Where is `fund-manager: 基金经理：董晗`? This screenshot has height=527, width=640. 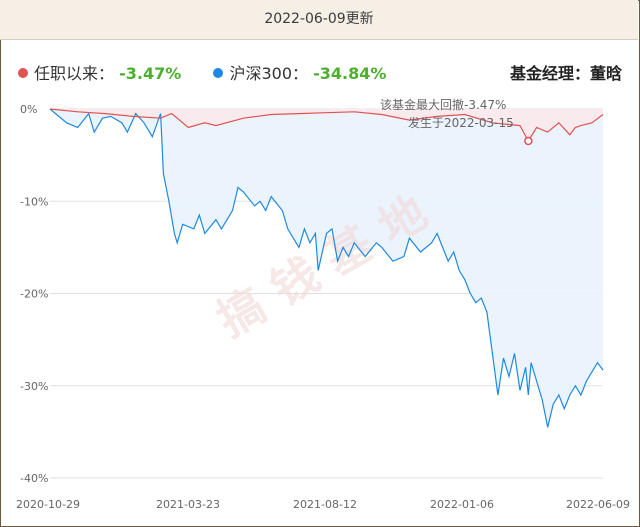
fund-manager: 基金经理：董晗 is located at coordinates (565, 73).